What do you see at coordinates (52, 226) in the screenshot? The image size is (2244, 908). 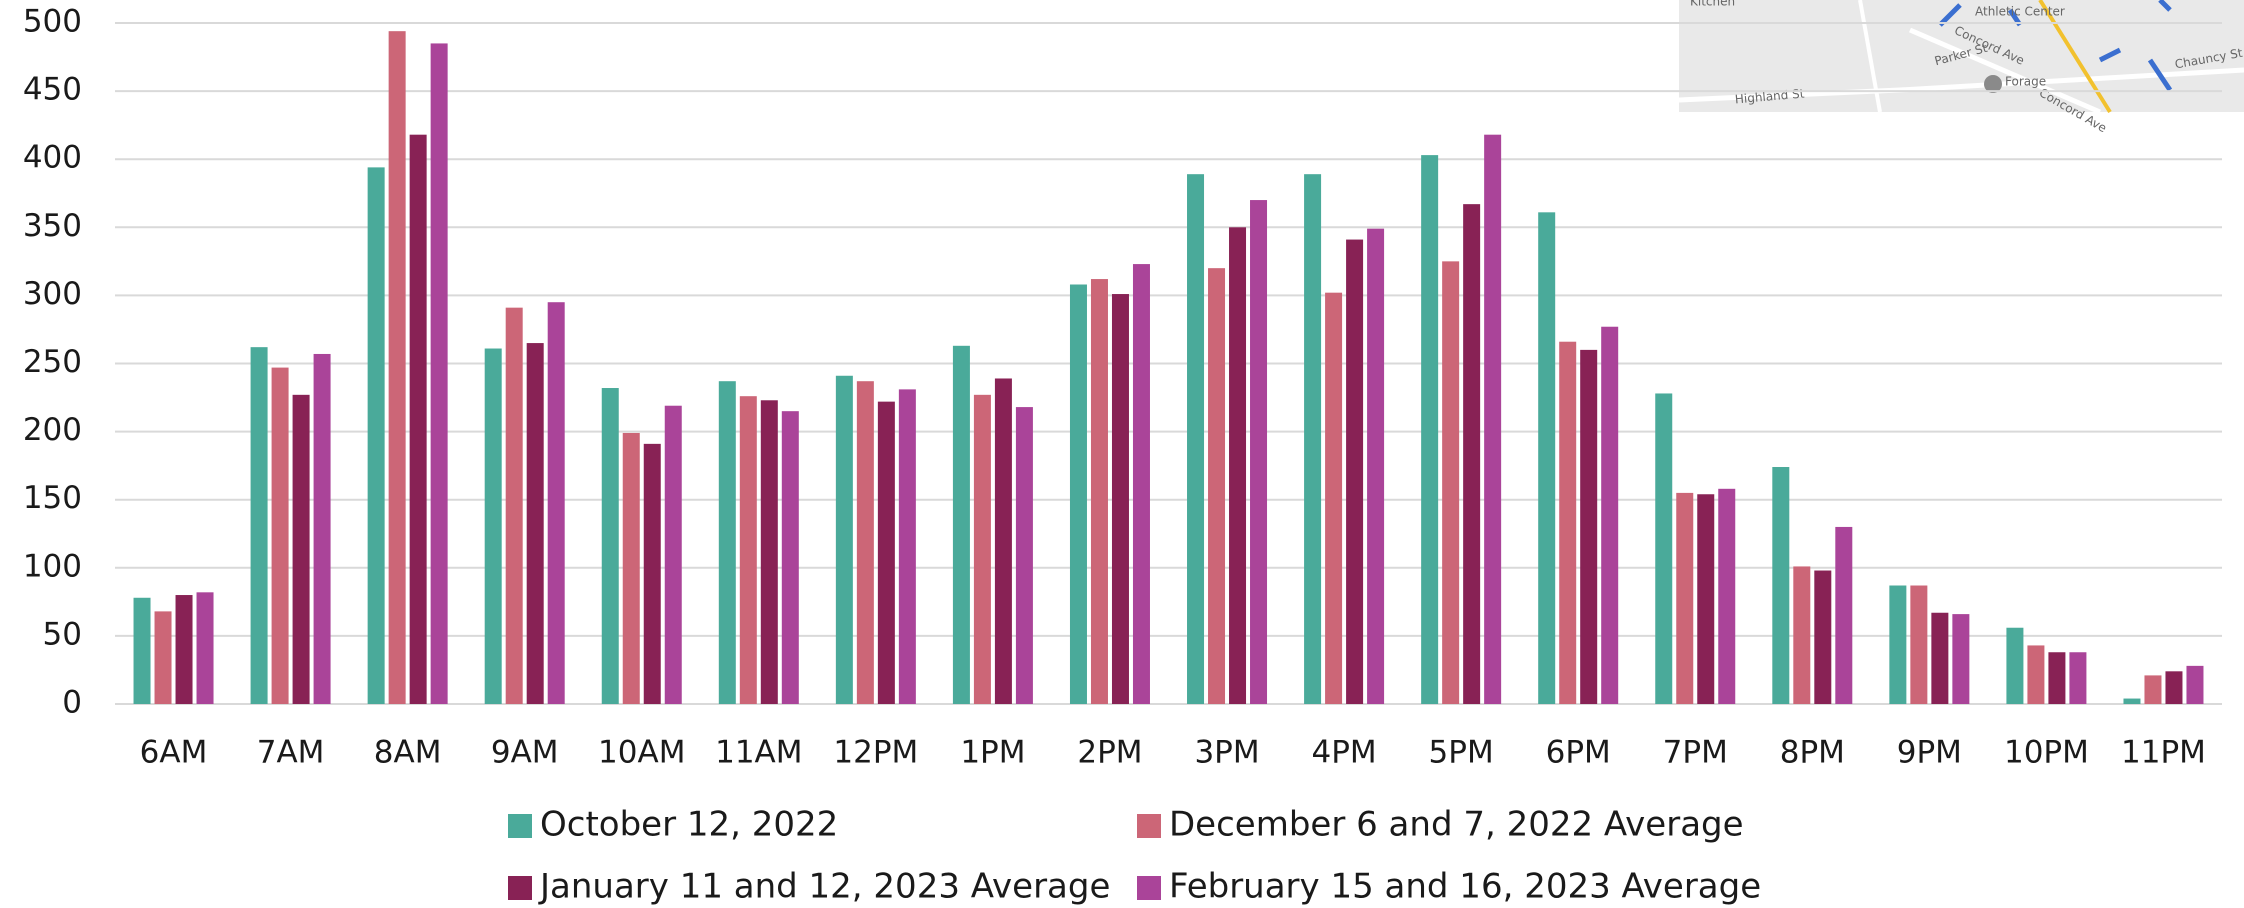 I see `y-tick-label: 350` at bounding box center [52, 226].